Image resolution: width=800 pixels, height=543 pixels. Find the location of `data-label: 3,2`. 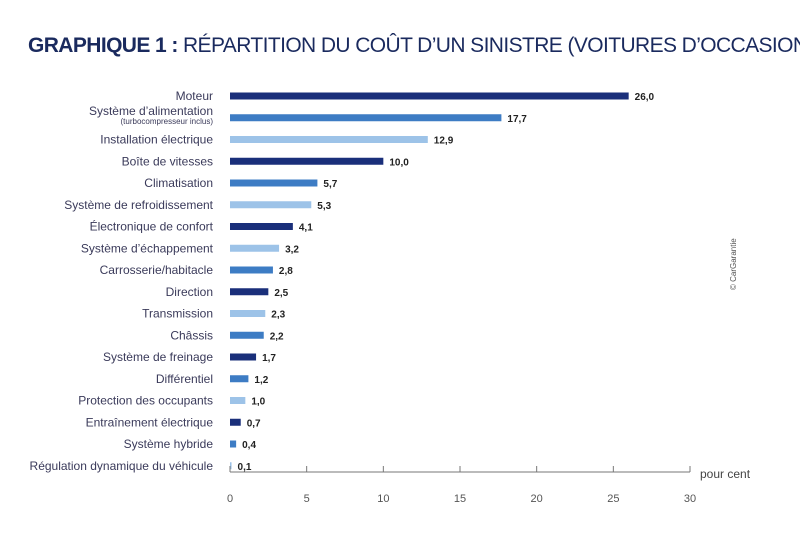

data-label: 3,2 is located at coordinates (292, 249).